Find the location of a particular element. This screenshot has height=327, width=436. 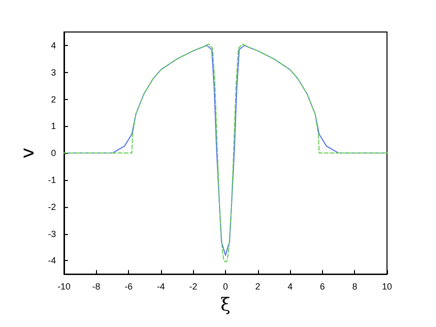

x-tick-label: -10 is located at coordinates (64, 287).